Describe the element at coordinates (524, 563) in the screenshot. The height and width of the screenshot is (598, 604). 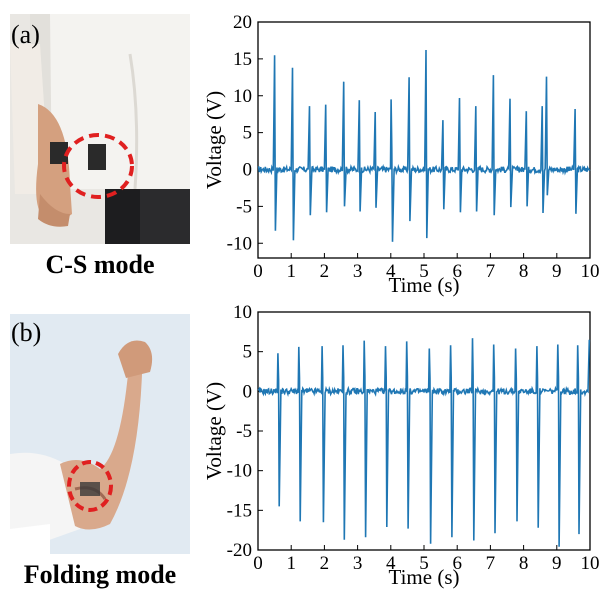
I see `chart-b-x-tick-label: 8` at that location.